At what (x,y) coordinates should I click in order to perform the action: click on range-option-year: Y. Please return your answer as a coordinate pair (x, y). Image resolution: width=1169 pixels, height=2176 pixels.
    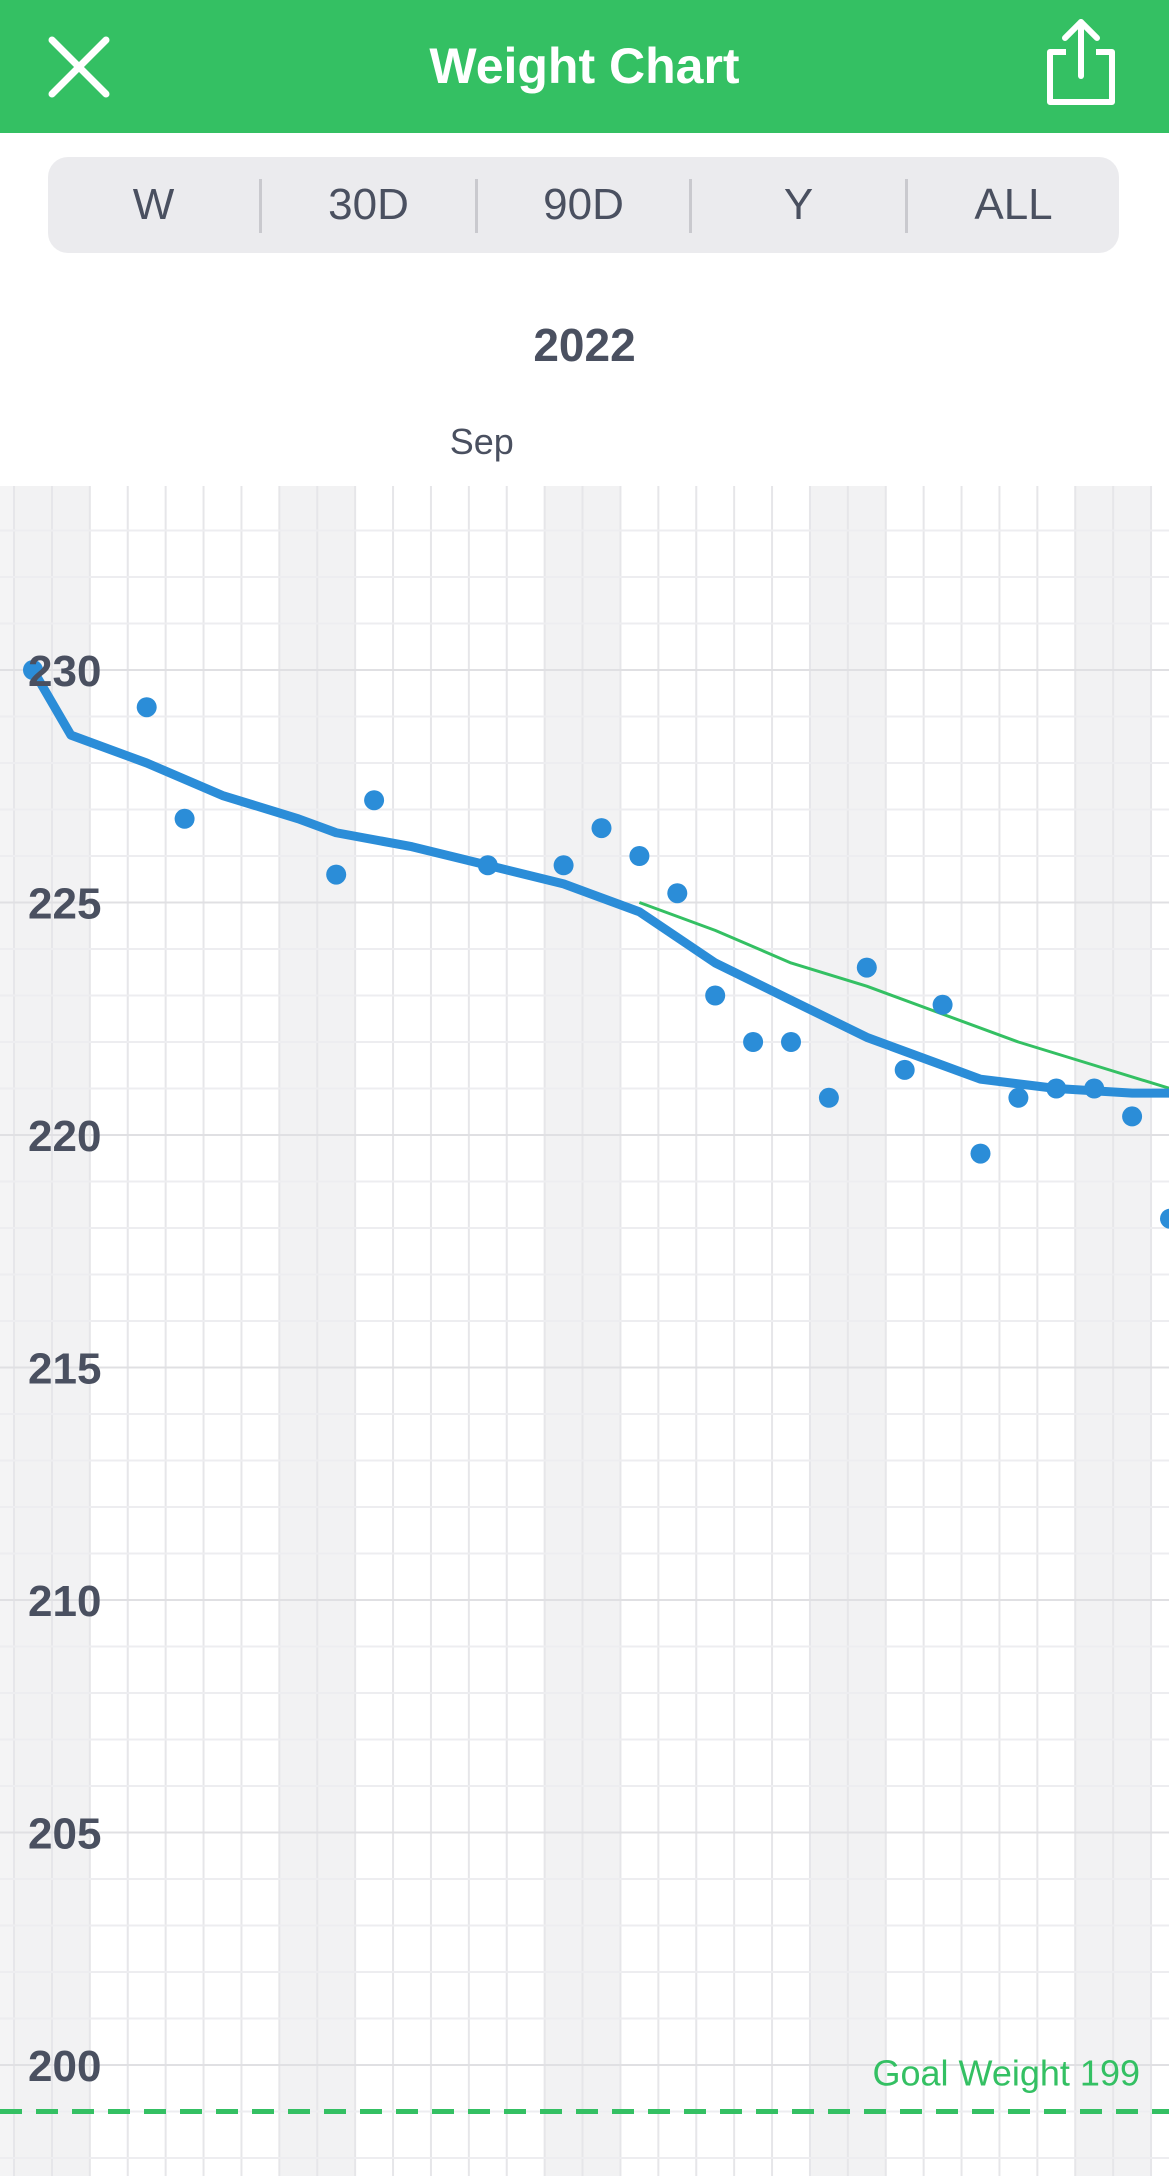
    Looking at the image, I should click on (798, 204).